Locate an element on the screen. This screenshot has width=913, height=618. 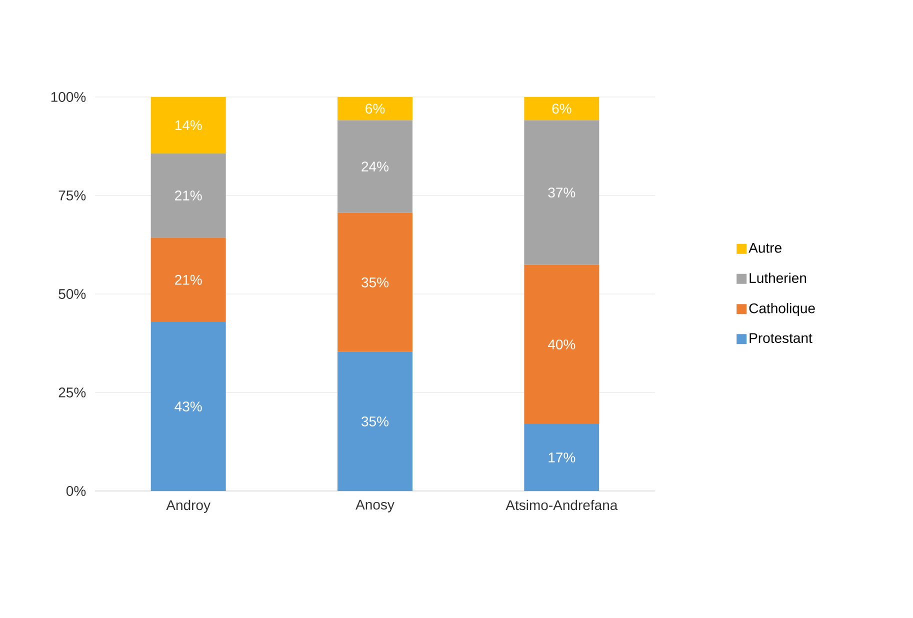
data-label: 24% is located at coordinates (375, 167).